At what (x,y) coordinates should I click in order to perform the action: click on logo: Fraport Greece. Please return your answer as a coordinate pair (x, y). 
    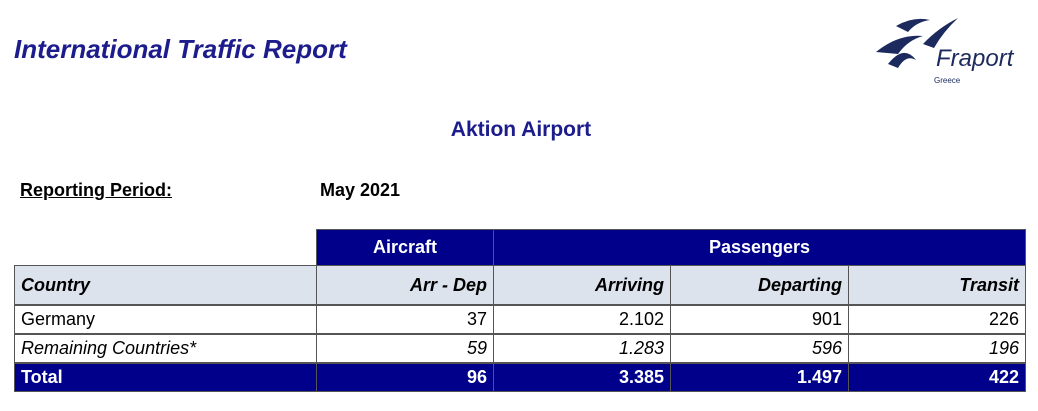
    Looking at the image, I should click on (945, 51).